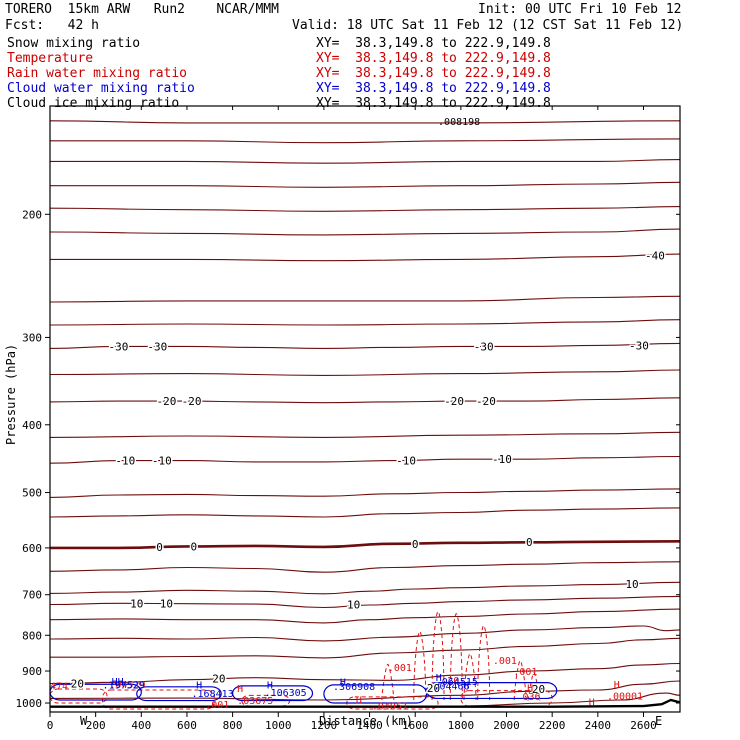  What do you see at coordinates (157, 346) in the screenshot?
I see `temperature-label-3-1: -30` at bounding box center [157, 346].